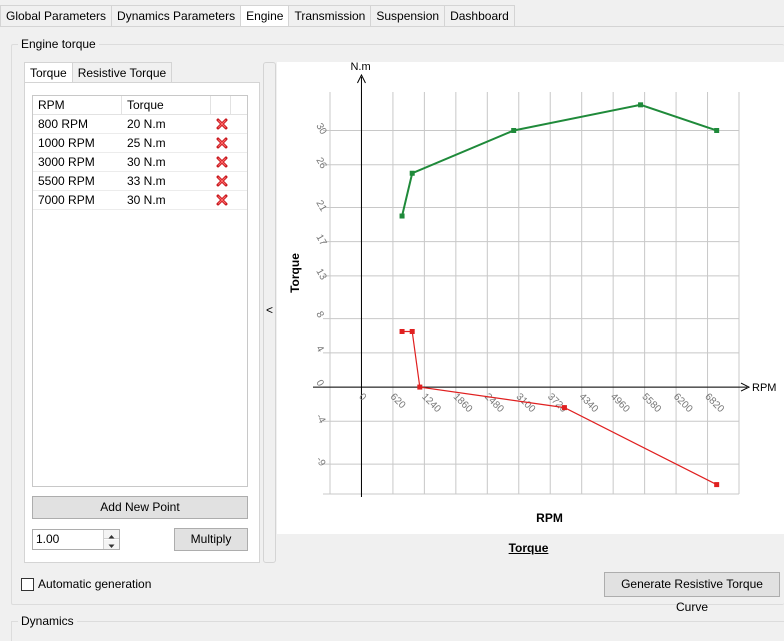  I want to click on x-tick-label: 6820, so click(714, 403).